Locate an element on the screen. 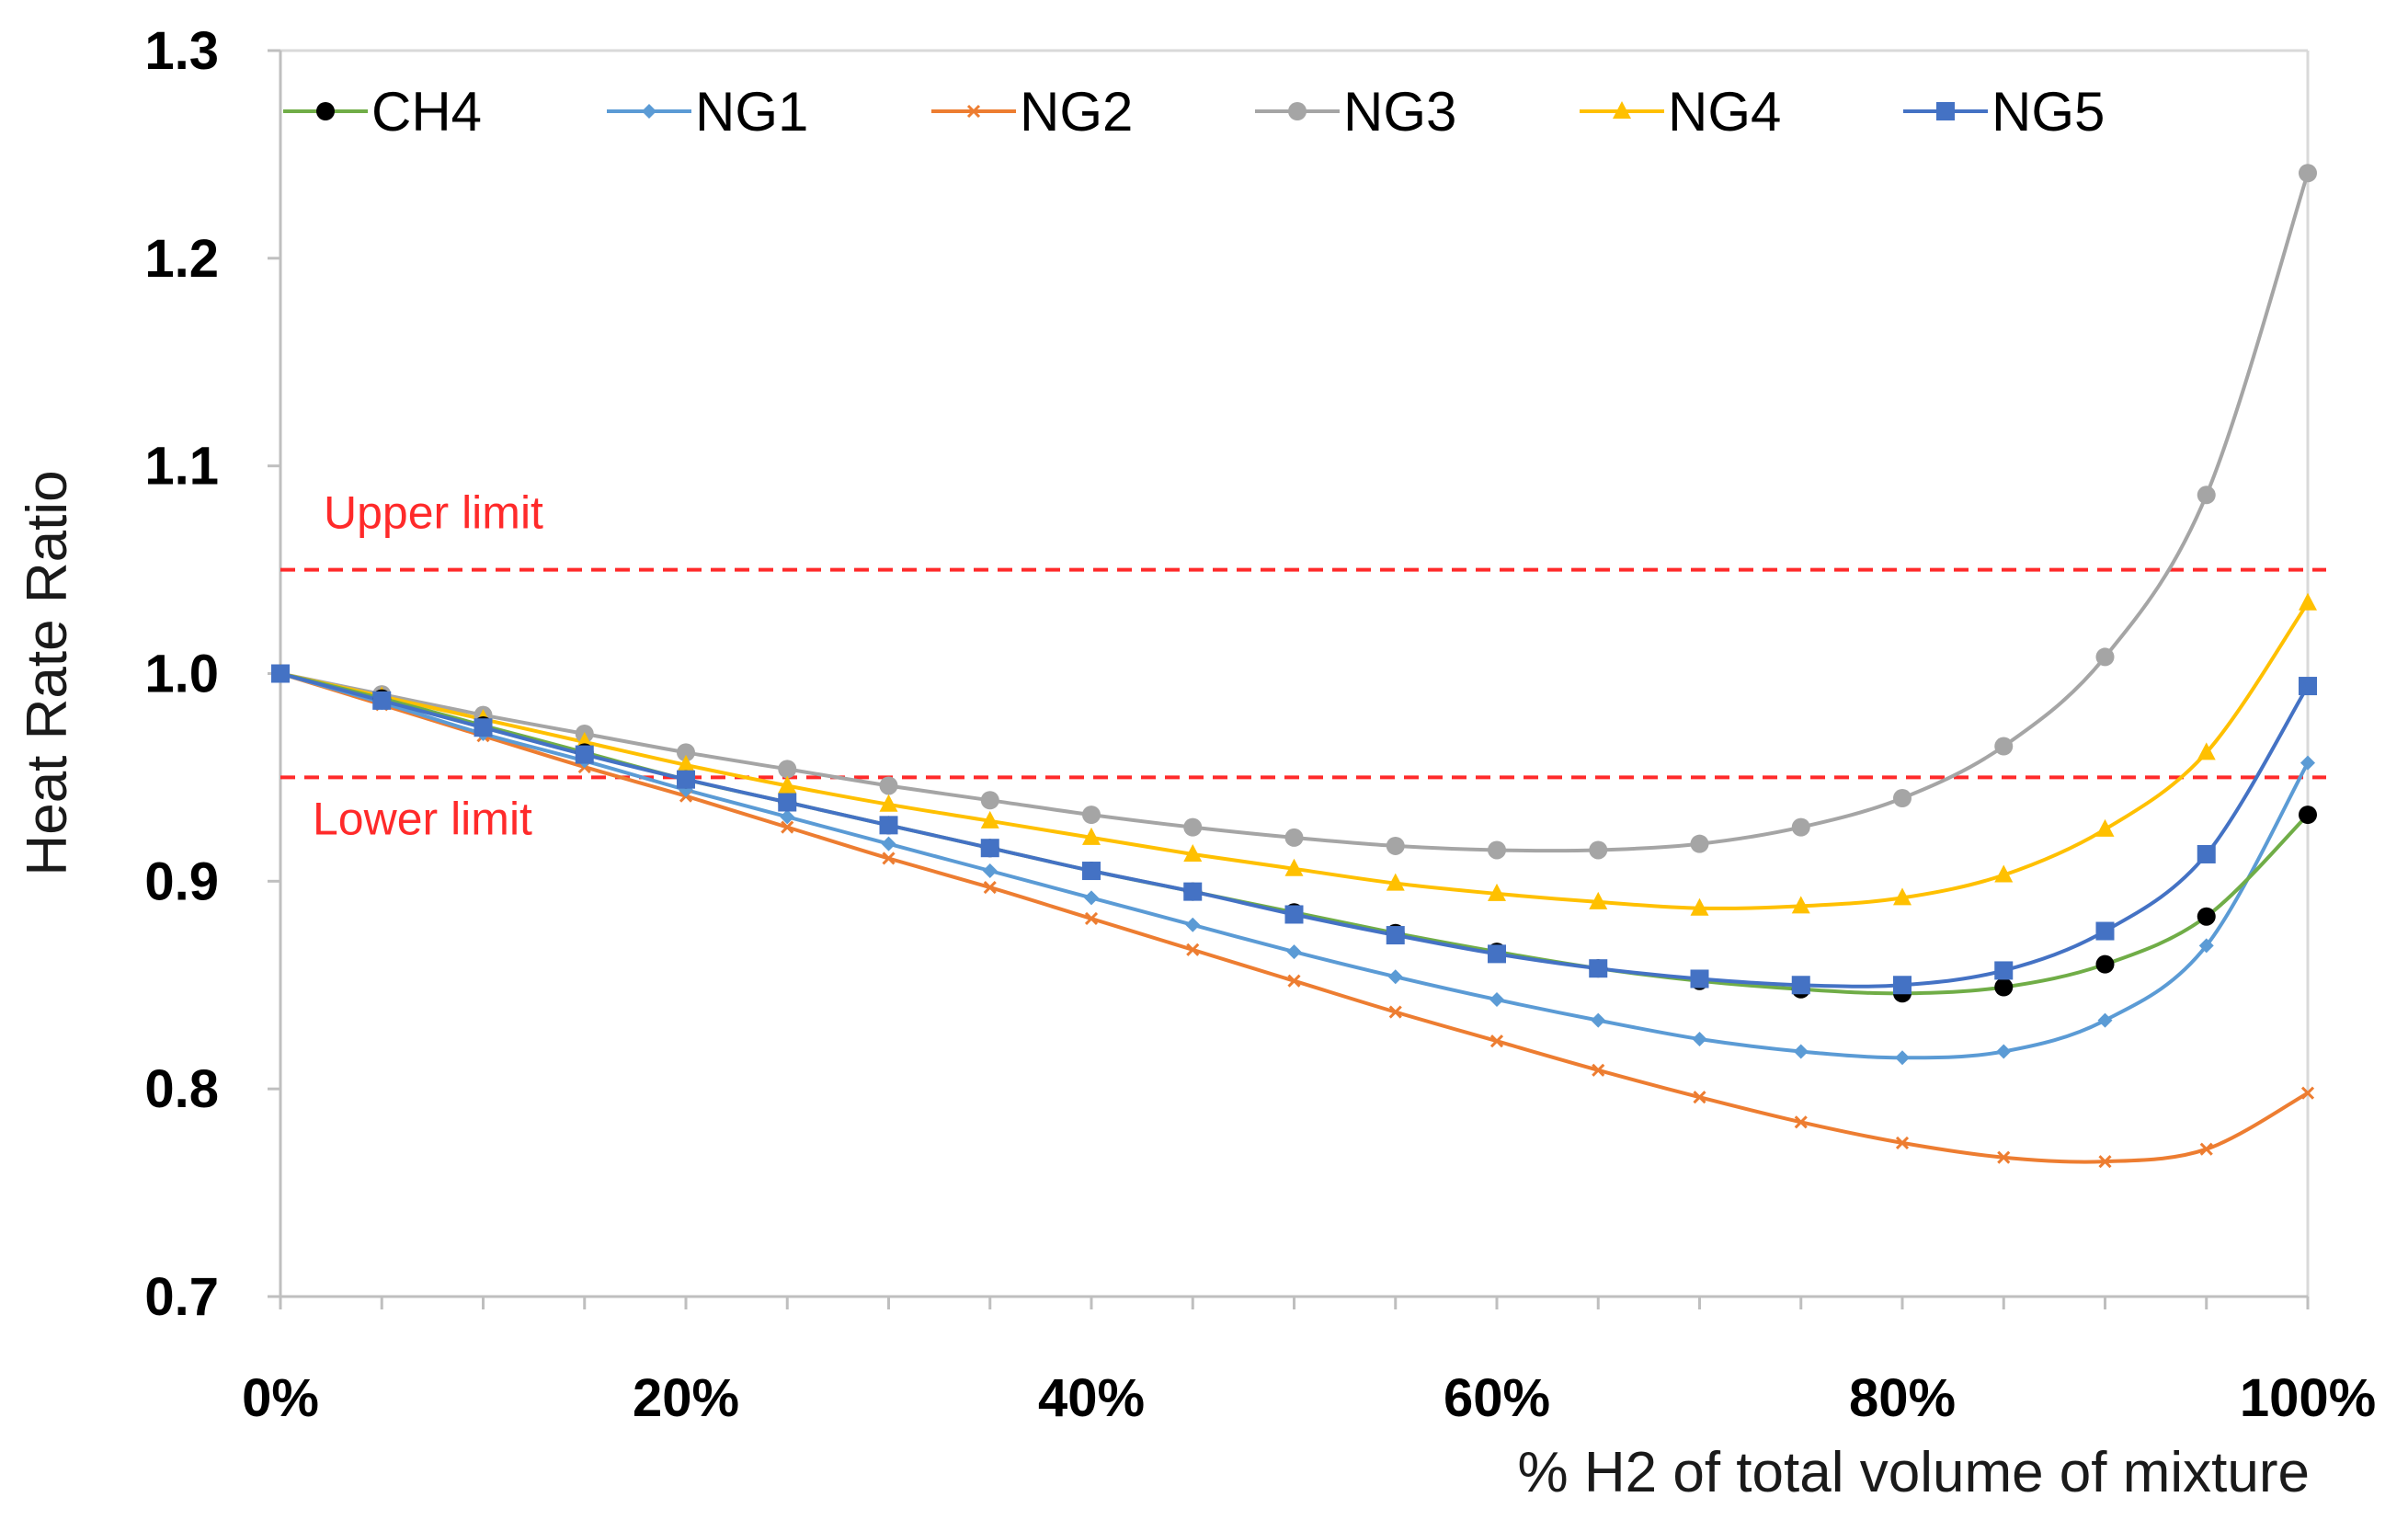  legend-marker-ng1 is located at coordinates (649, 111).